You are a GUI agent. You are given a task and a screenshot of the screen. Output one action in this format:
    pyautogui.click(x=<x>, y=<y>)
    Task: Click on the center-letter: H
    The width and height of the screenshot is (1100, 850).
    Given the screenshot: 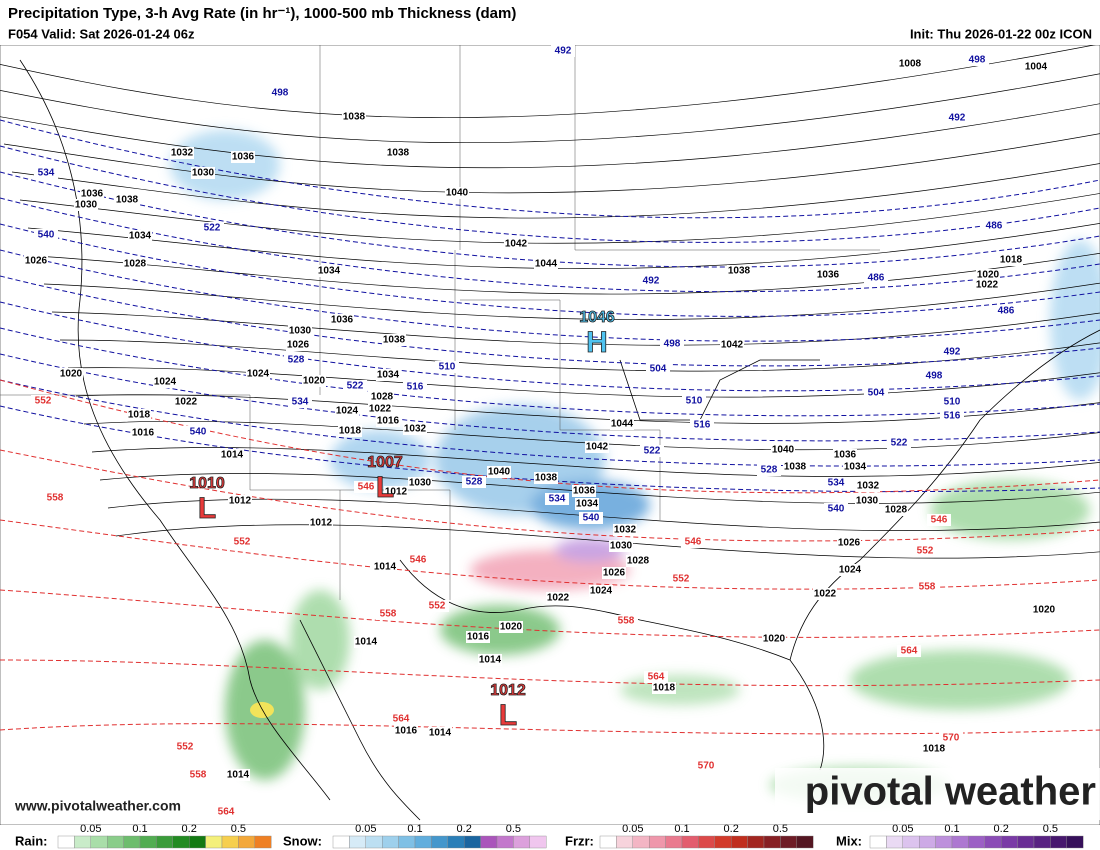 What is the action you would take?
    pyautogui.click(x=597, y=342)
    